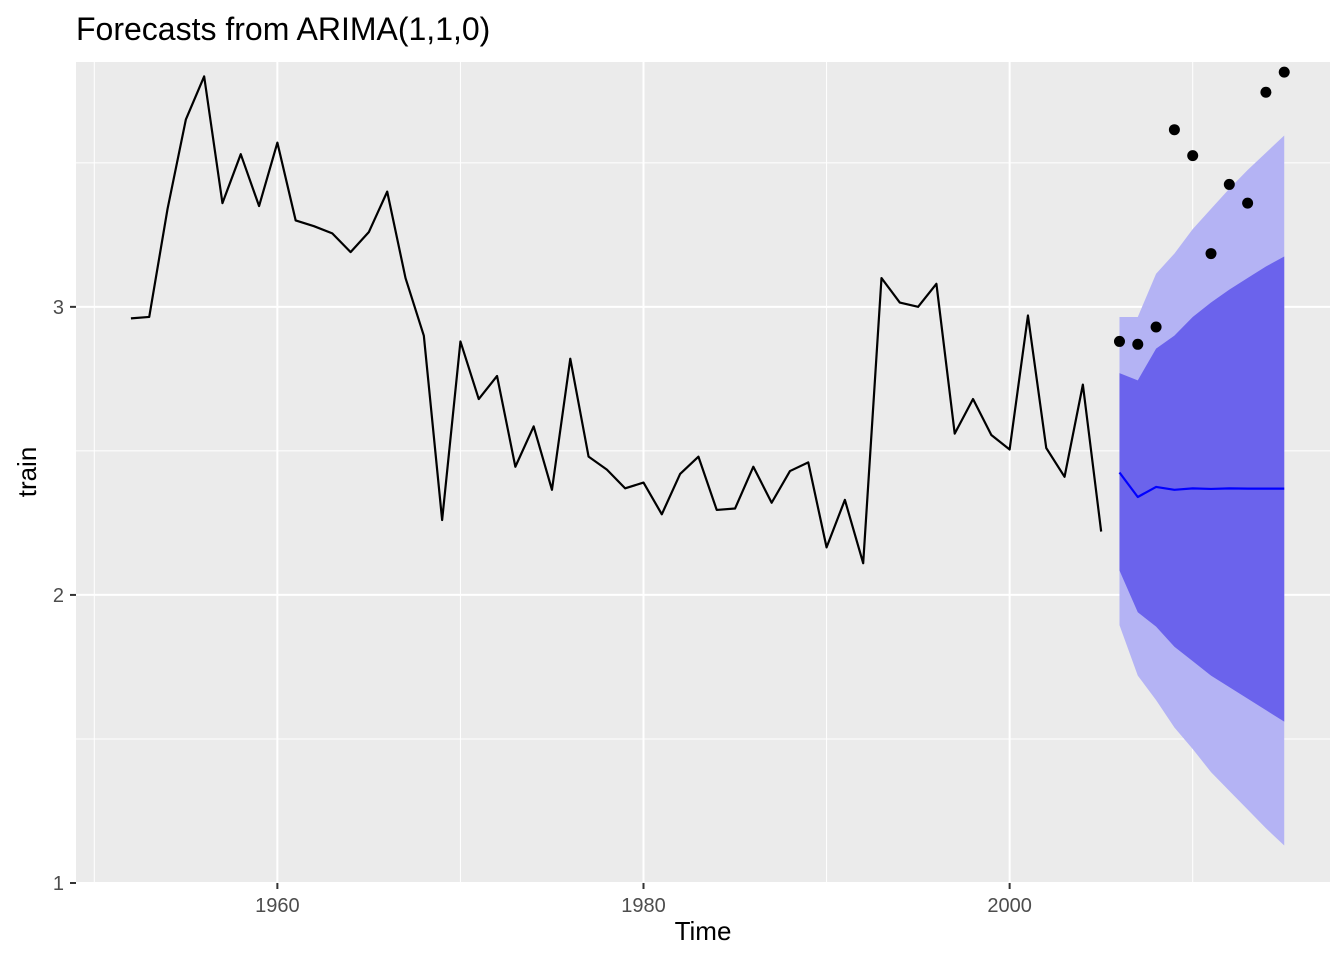 The height and width of the screenshot is (960, 1344). I want to click on x-tick-label: 1960, so click(277, 906).